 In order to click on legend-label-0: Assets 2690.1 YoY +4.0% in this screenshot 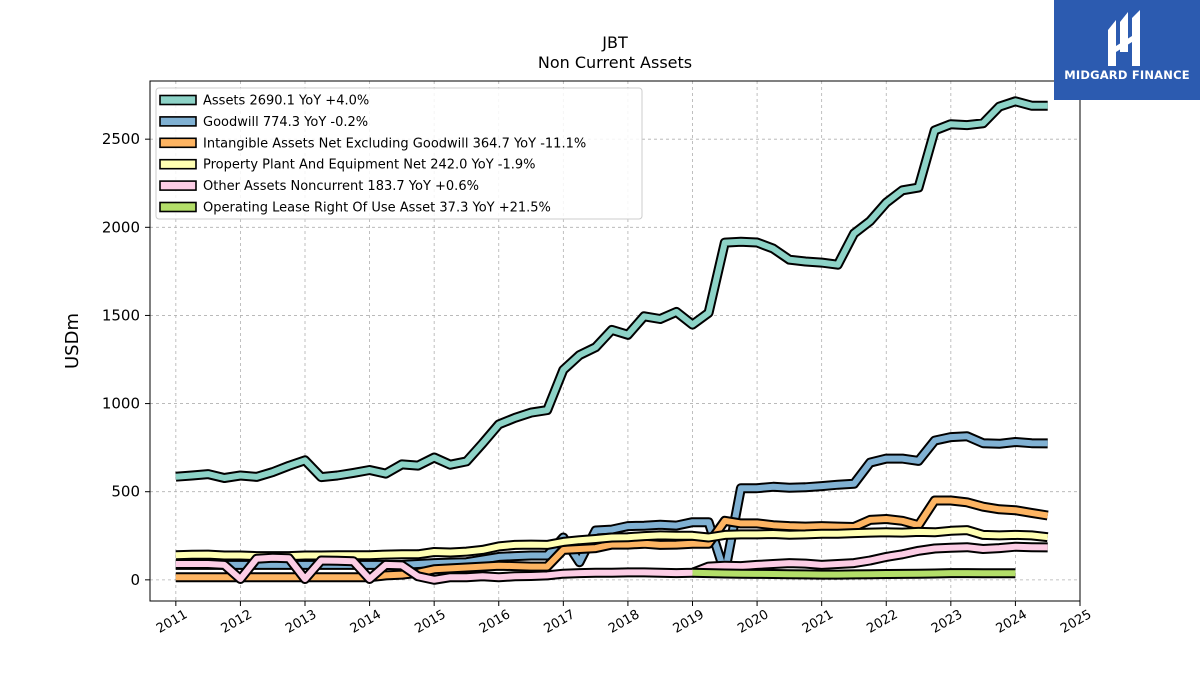, I will do `click(286, 101)`.